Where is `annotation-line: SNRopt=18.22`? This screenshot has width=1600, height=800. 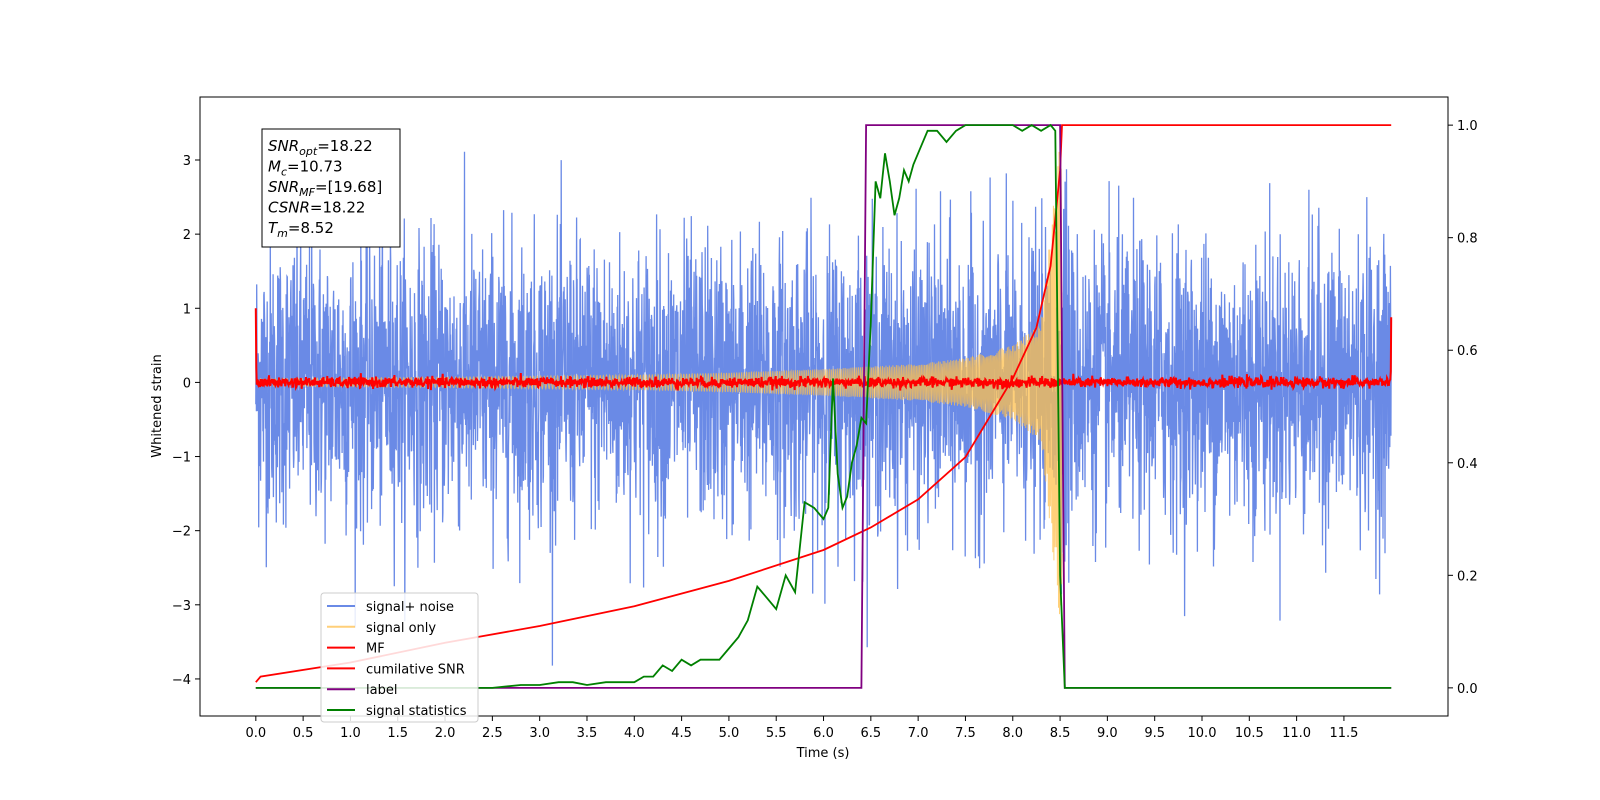 annotation-line: SNRopt=18.22 is located at coordinates (320, 147).